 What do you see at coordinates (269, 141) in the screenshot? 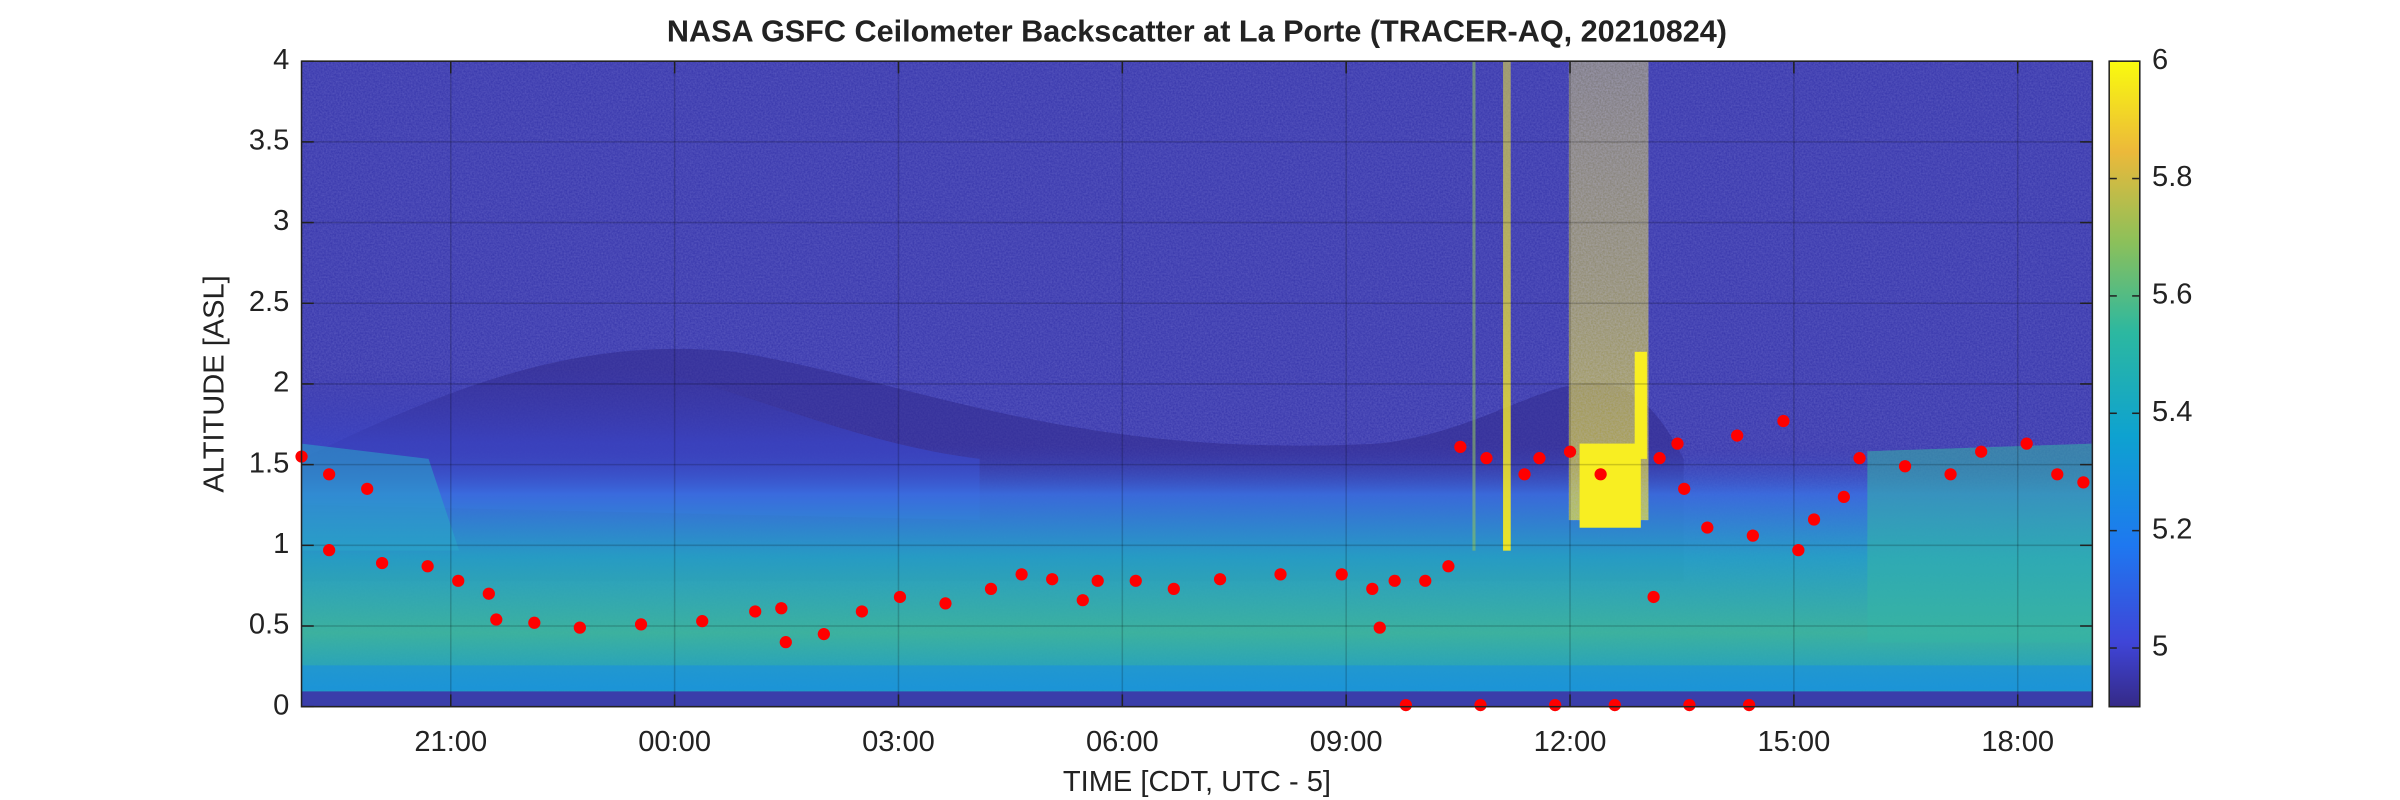
I see `y-tick-label: 3.5` at bounding box center [269, 141].